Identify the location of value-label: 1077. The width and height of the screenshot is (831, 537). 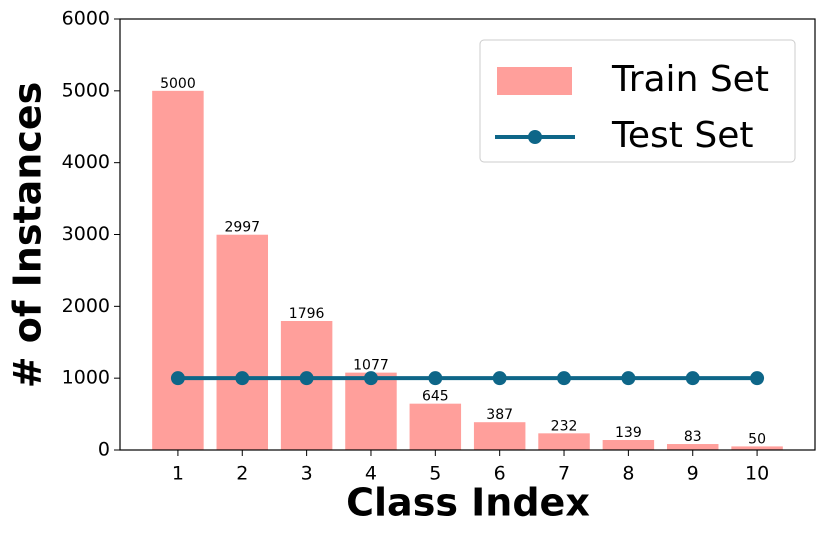
(371, 366).